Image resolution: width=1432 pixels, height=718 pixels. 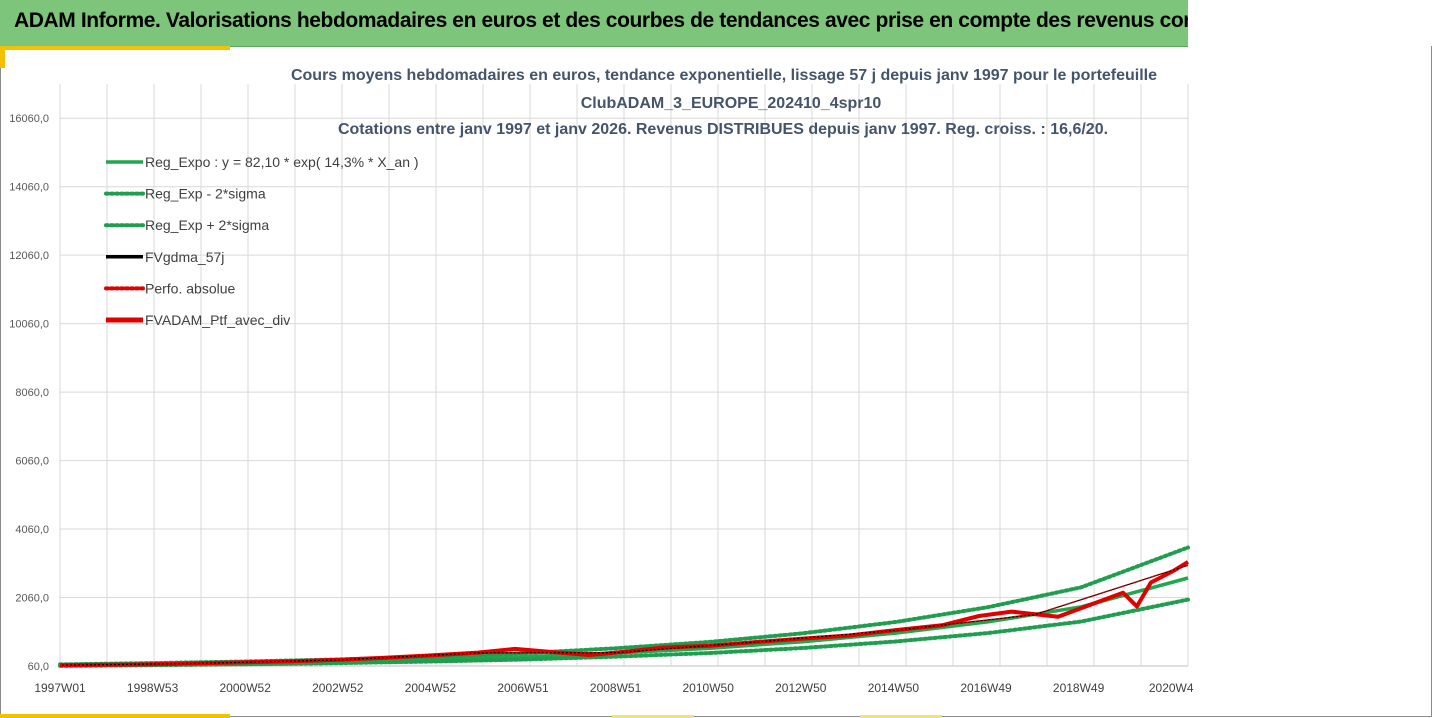 What do you see at coordinates (894, 688) in the screenshot?
I see `x-tick-label: 2014W50` at bounding box center [894, 688].